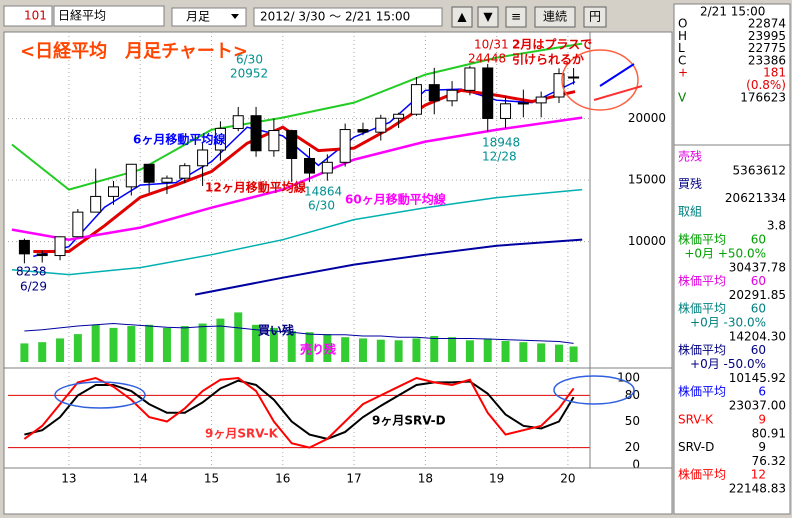  I want to click on indicator-value: 80.91, so click(769, 433).